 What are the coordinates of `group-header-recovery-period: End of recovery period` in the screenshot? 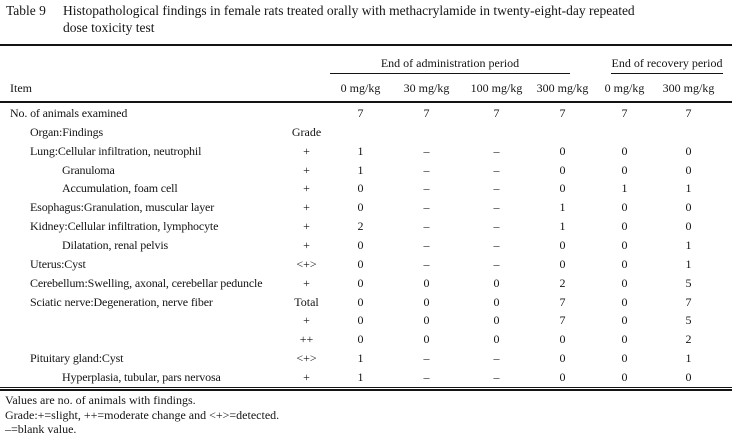 It's located at (667, 64).